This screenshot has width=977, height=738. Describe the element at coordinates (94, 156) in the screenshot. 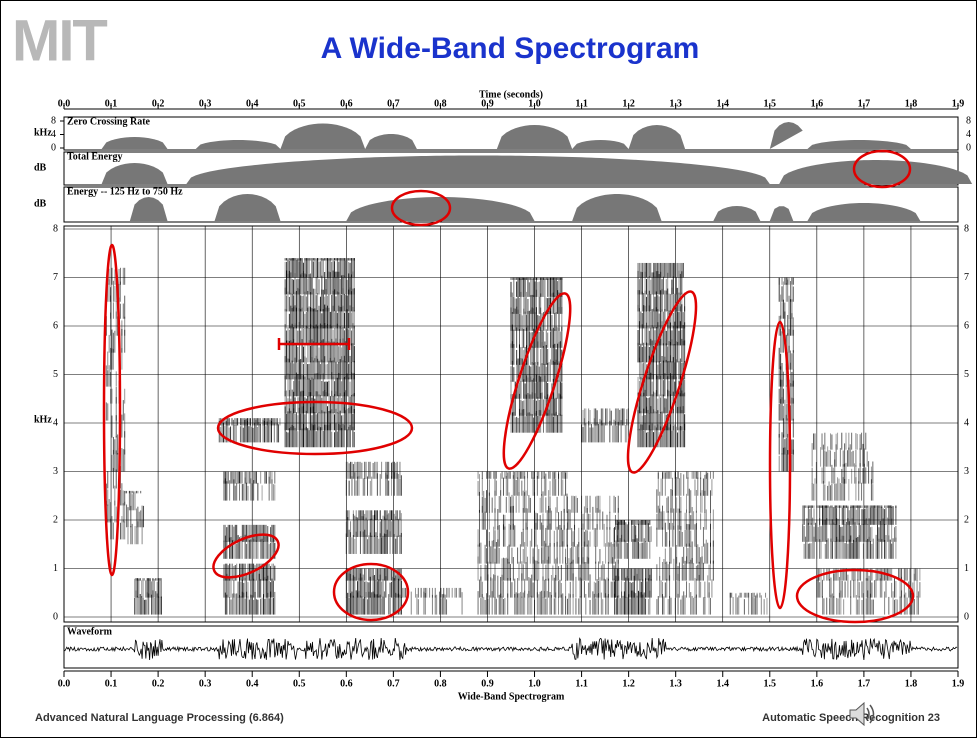

I see `panel-label: Total Energy` at that location.